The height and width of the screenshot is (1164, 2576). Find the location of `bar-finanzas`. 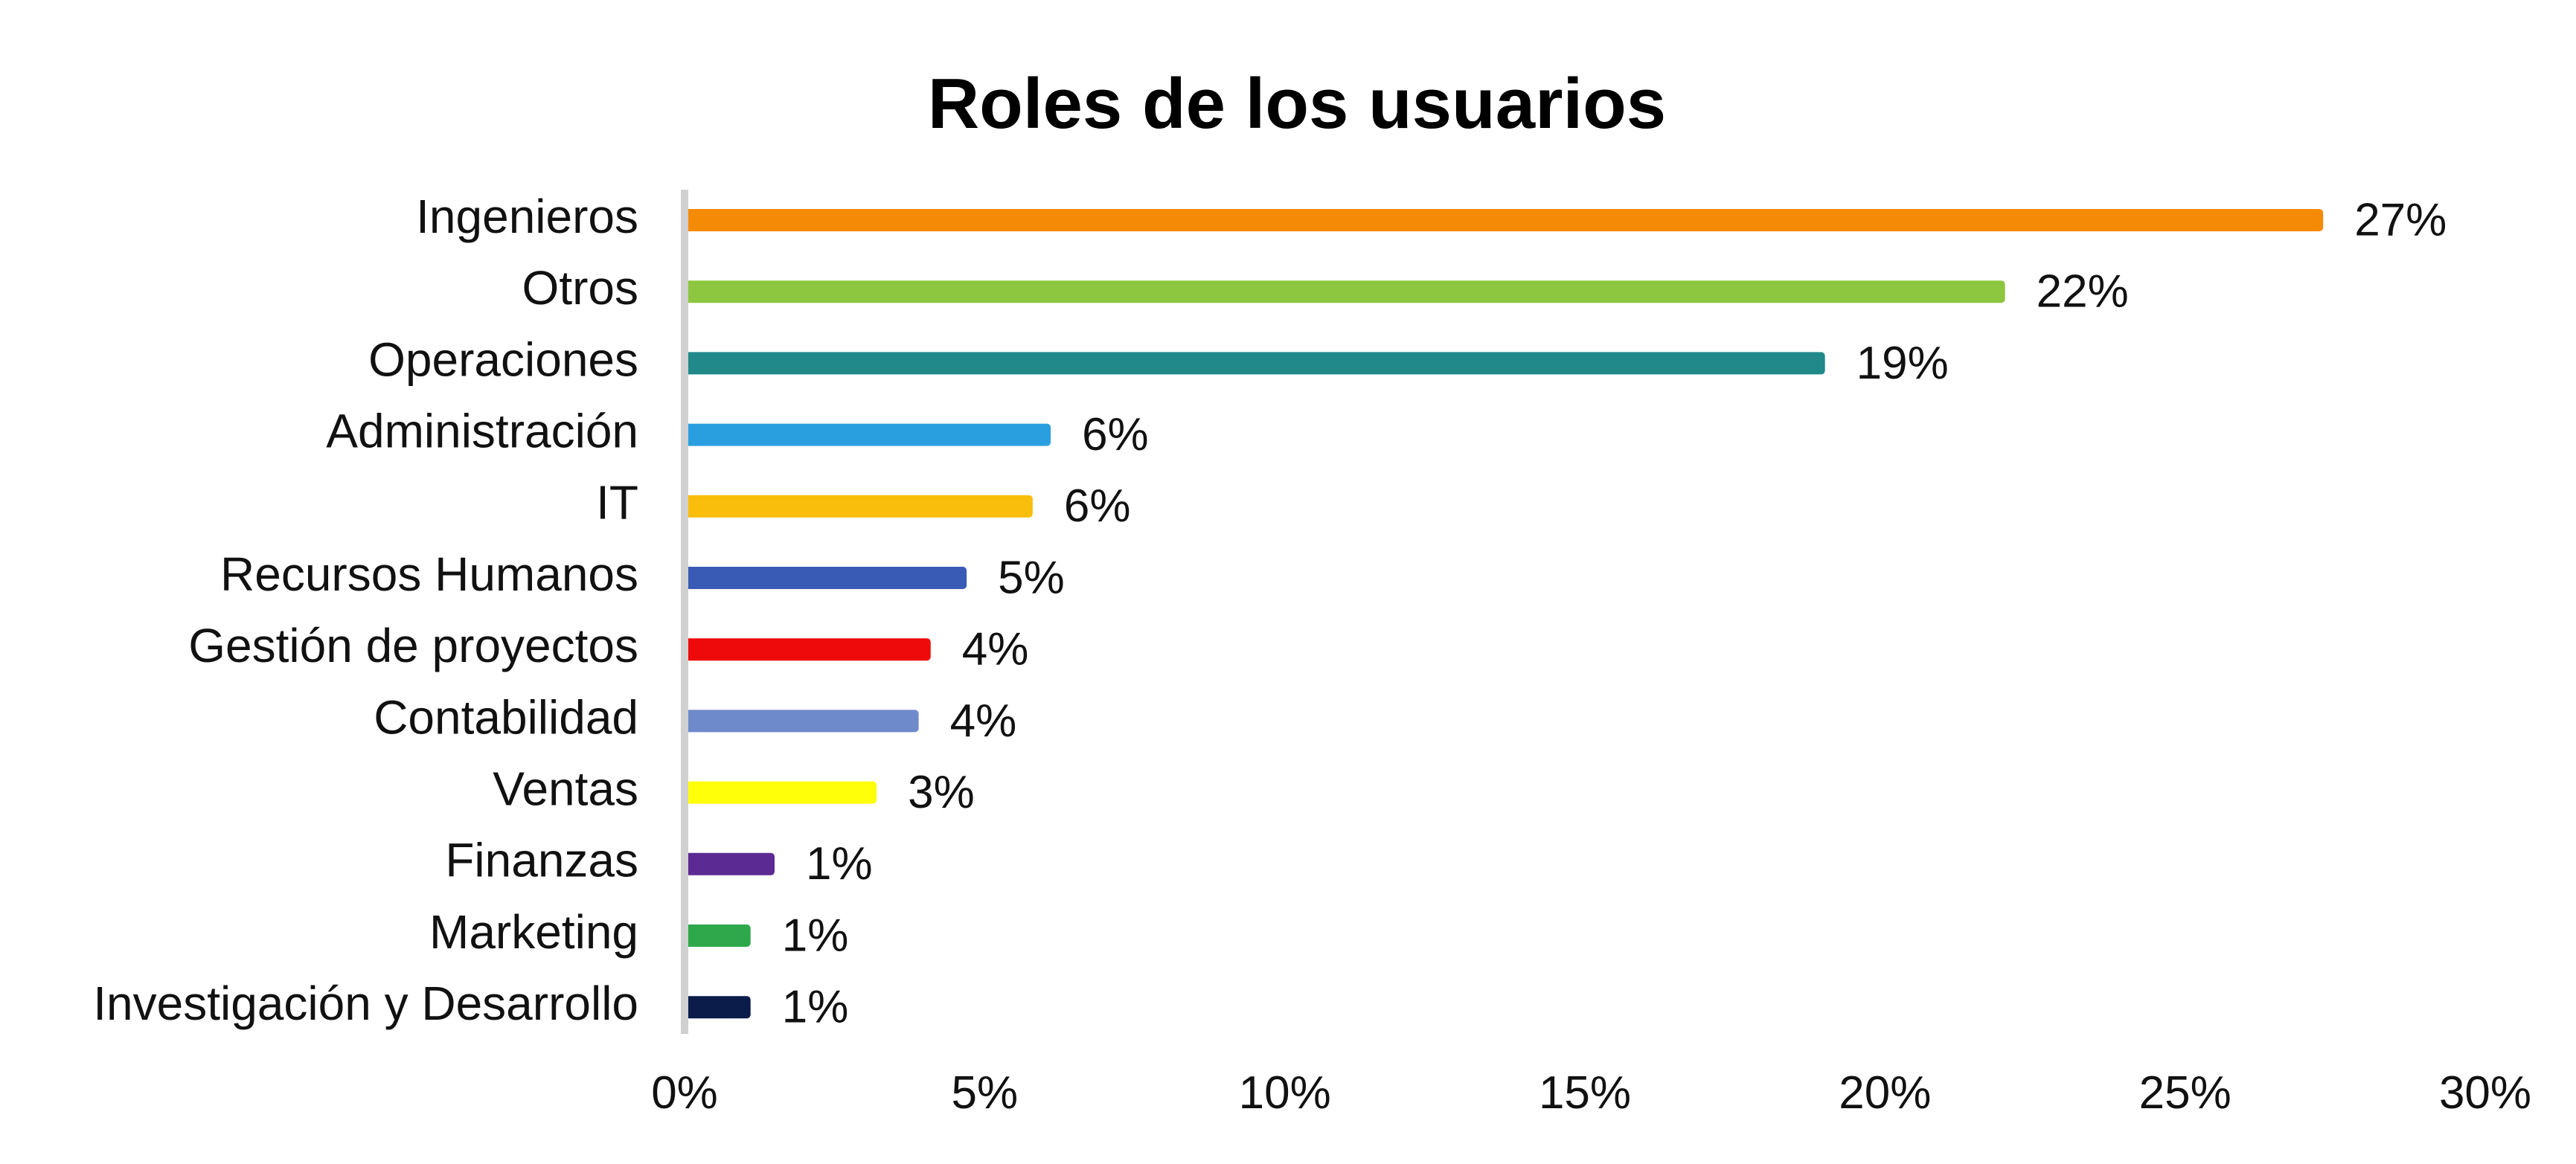

bar-finanzas is located at coordinates (730, 863).